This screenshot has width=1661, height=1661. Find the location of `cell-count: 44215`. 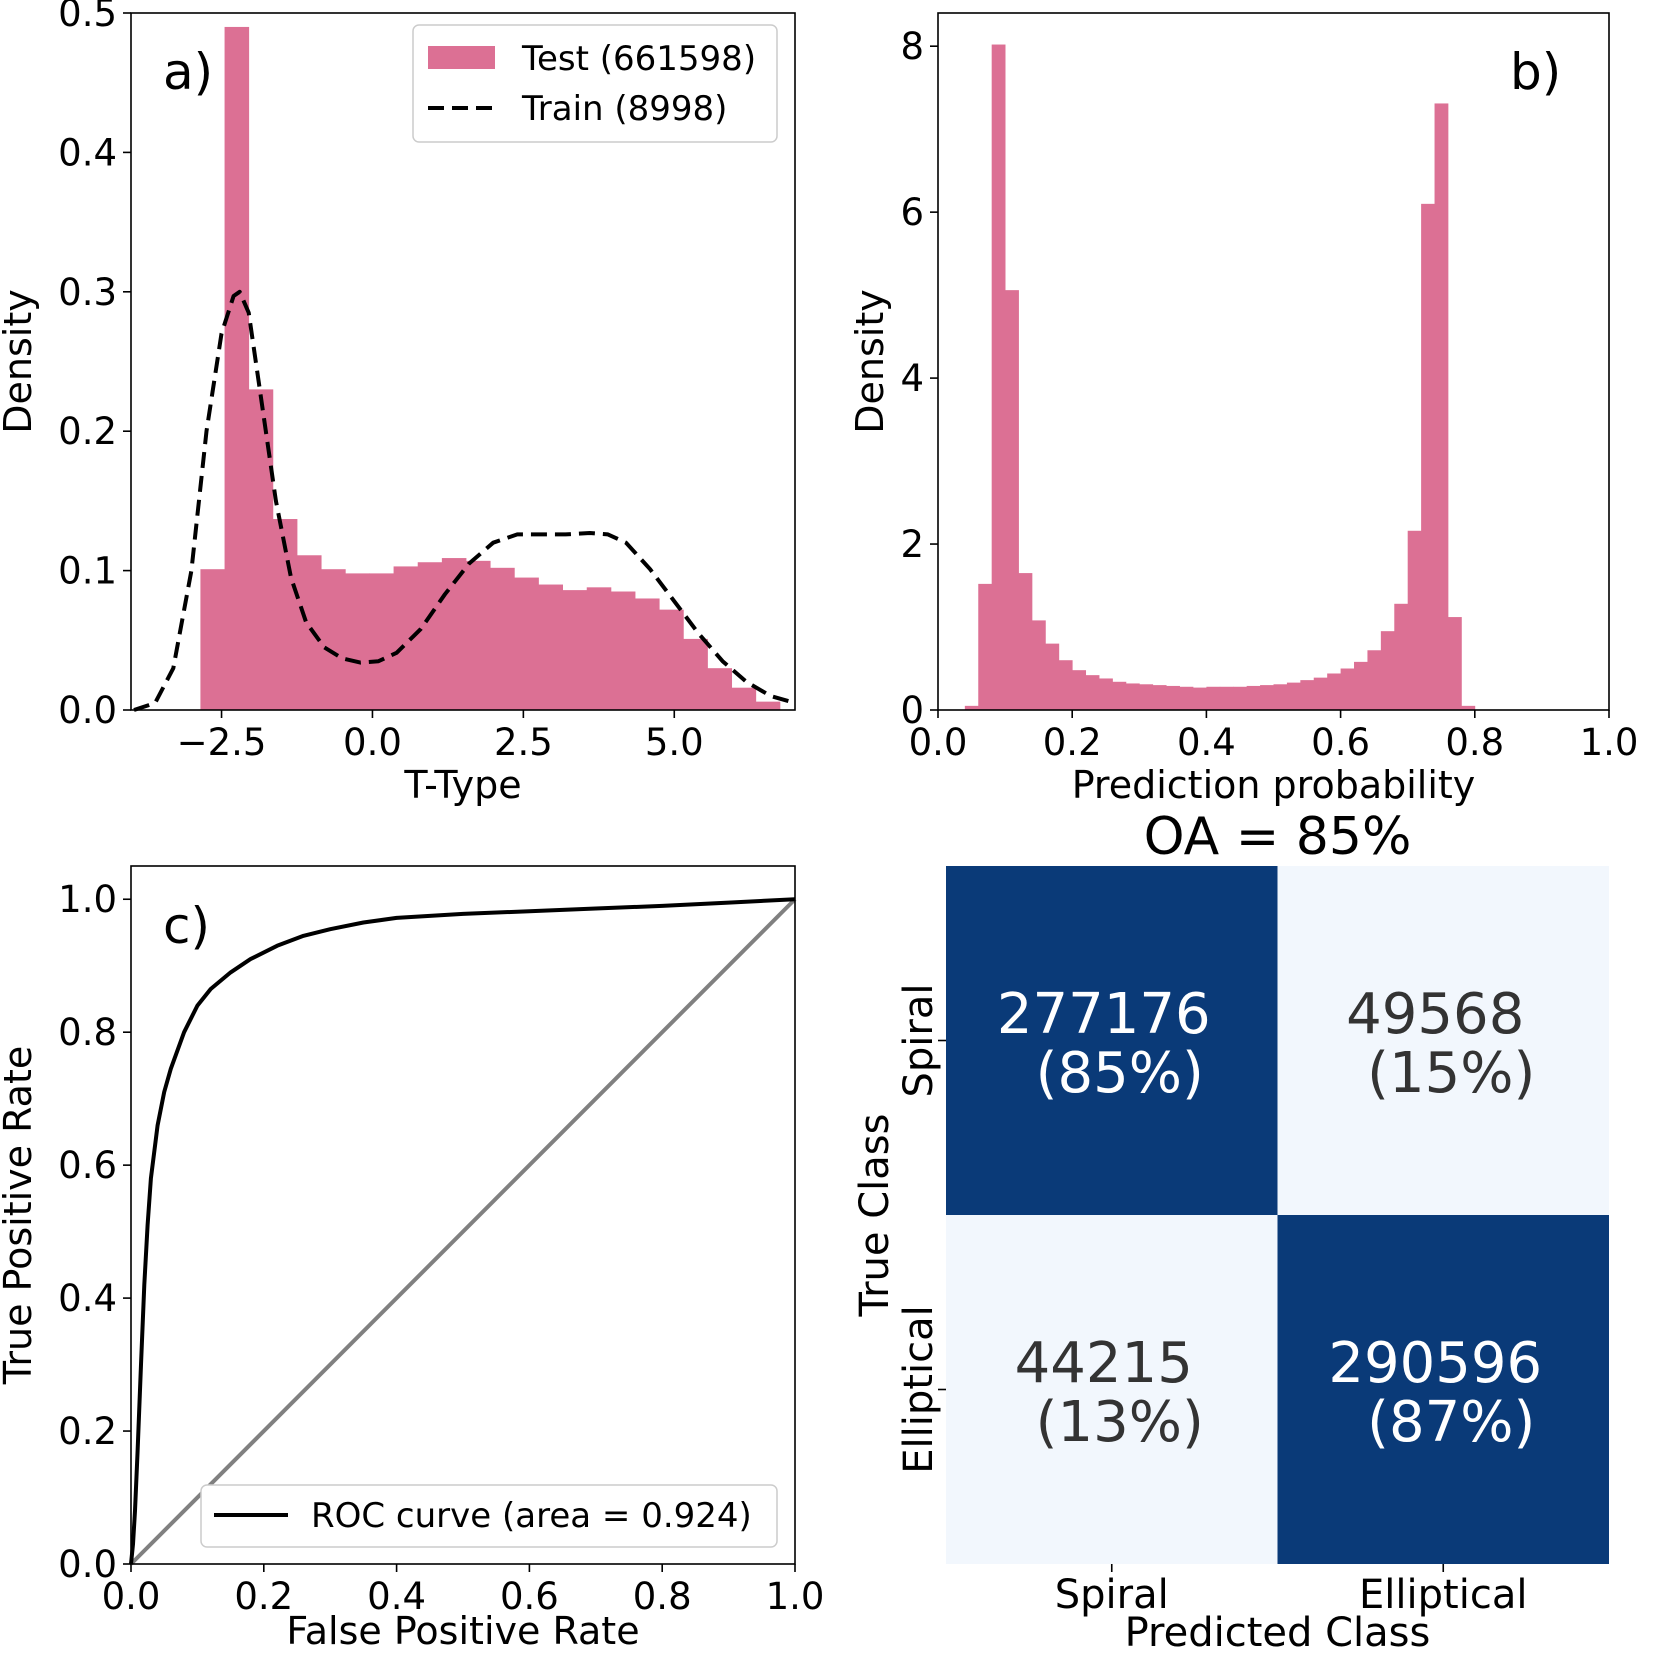

cell-count: 44215 is located at coordinates (1104, 1363).